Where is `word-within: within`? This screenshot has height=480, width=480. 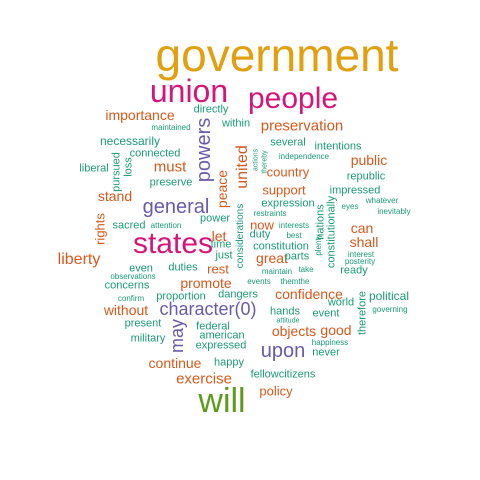
word-within: within is located at coordinates (236, 123).